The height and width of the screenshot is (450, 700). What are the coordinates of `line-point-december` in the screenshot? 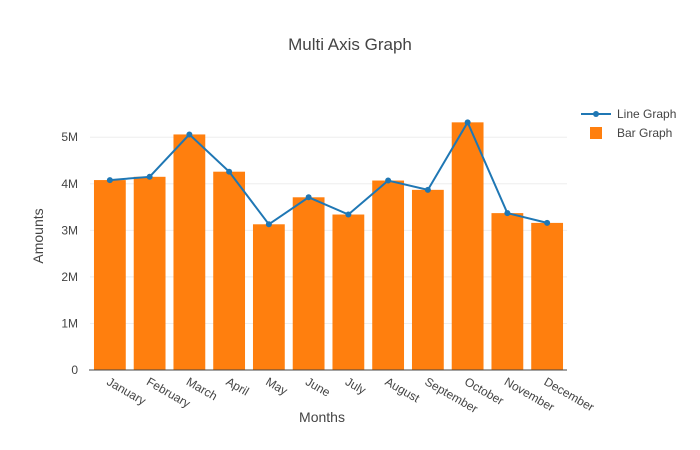 It's located at (547, 222).